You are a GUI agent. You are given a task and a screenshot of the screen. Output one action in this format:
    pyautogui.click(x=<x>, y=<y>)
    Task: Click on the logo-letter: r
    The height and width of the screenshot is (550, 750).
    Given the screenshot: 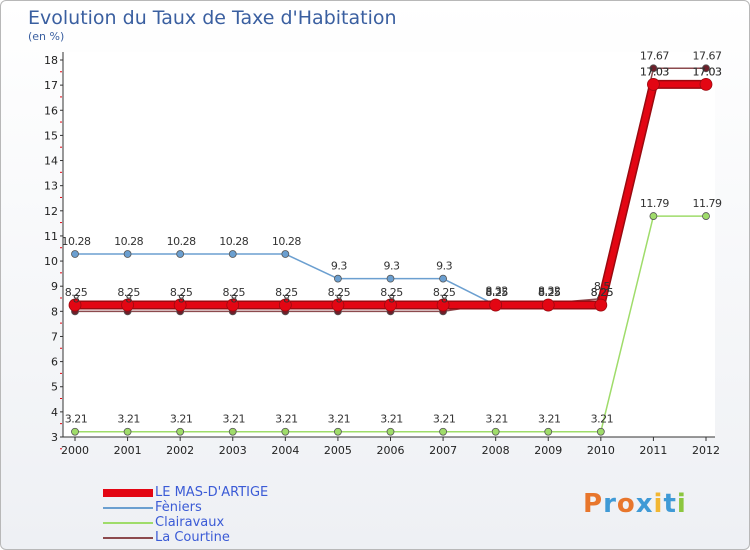 What is the action you would take?
    pyautogui.click(x=610, y=504)
    